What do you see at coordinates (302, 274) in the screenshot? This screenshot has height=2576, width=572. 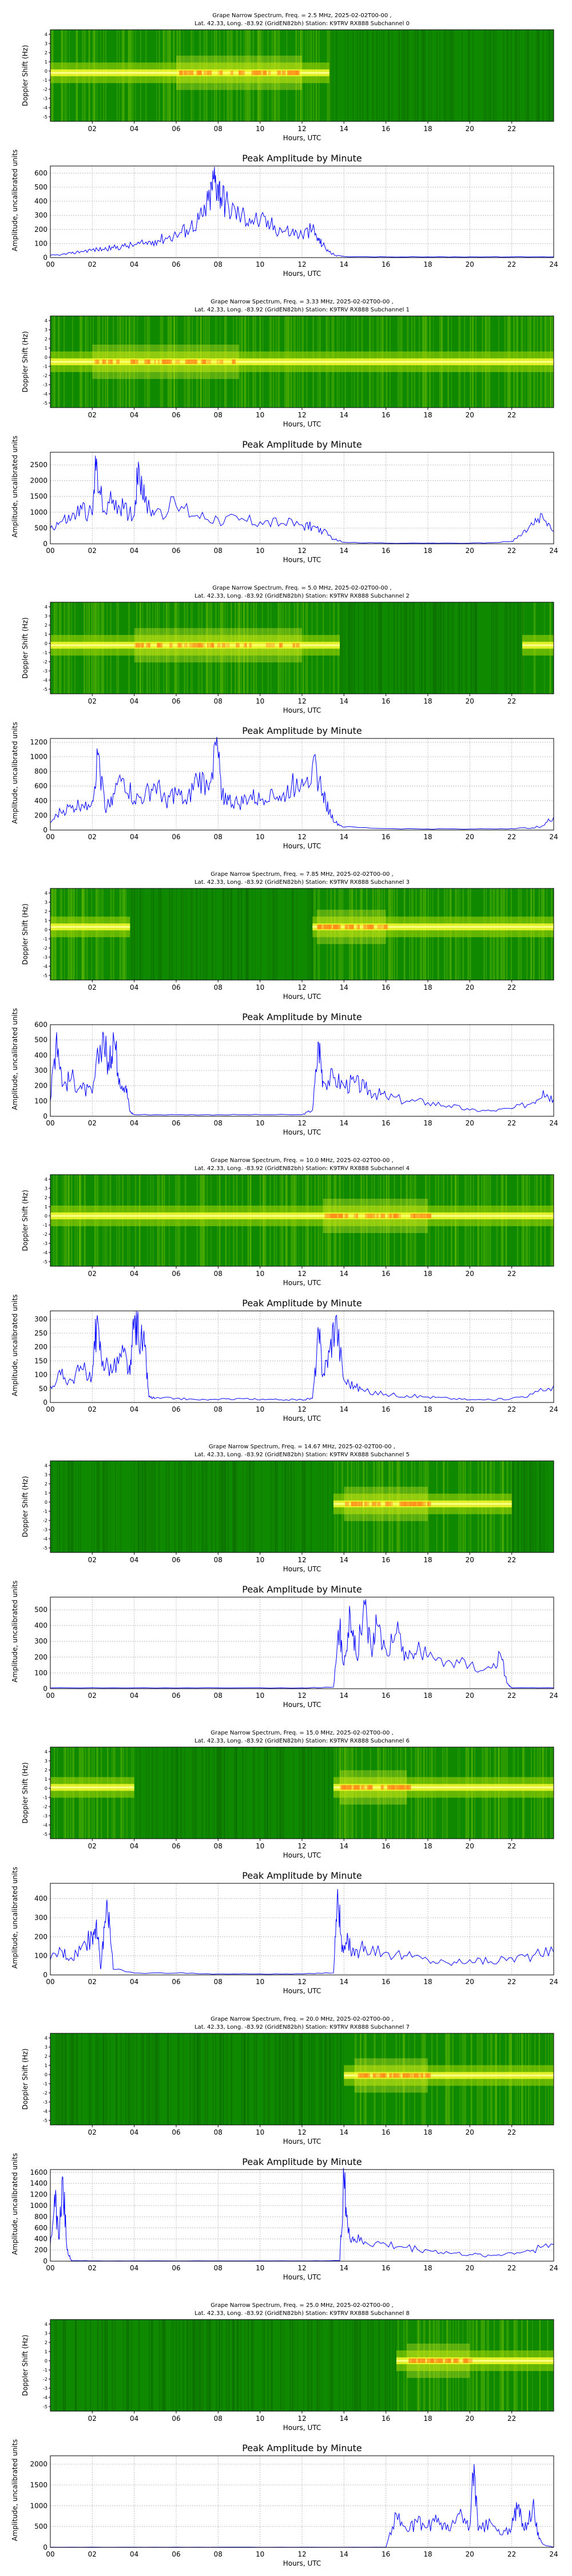 I see `amplitude-xlabel: Hours, UTC` at bounding box center [302, 274].